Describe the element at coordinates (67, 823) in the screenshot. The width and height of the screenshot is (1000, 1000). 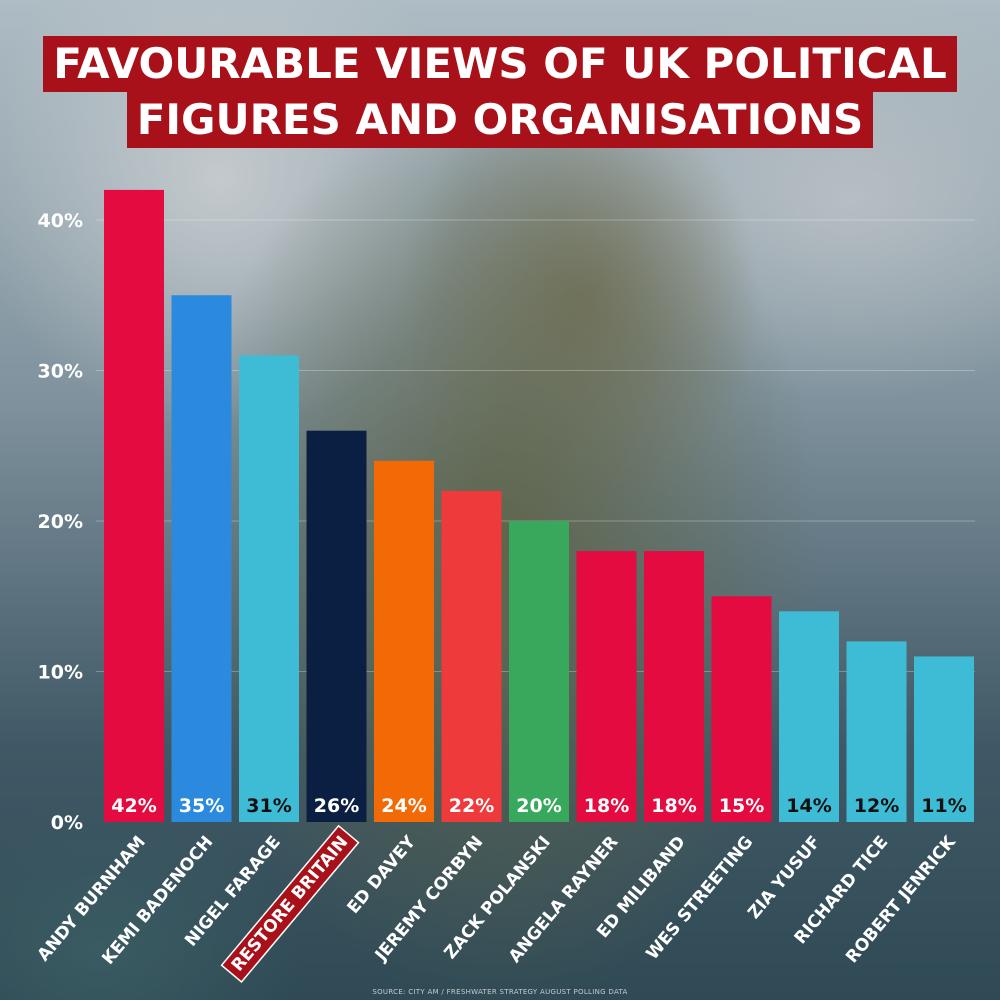
I see `y-tick-label: 0%` at that location.